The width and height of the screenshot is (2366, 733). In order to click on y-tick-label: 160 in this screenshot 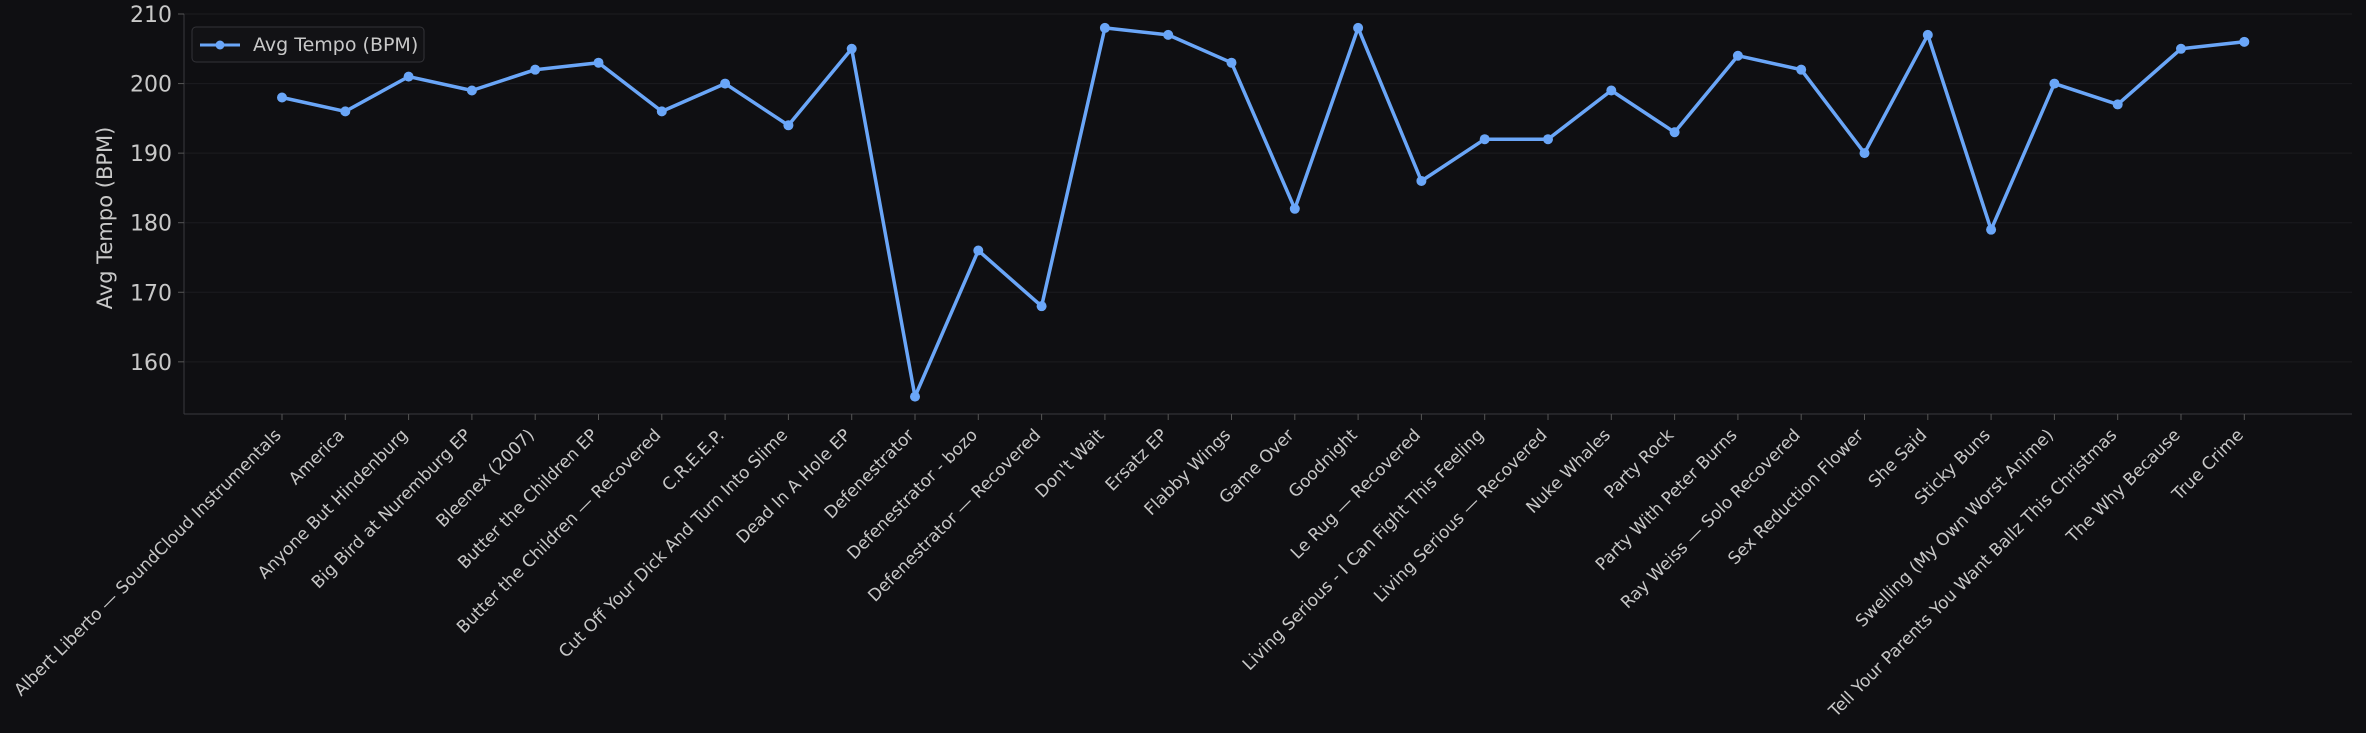, I will do `click(151, 363)`.